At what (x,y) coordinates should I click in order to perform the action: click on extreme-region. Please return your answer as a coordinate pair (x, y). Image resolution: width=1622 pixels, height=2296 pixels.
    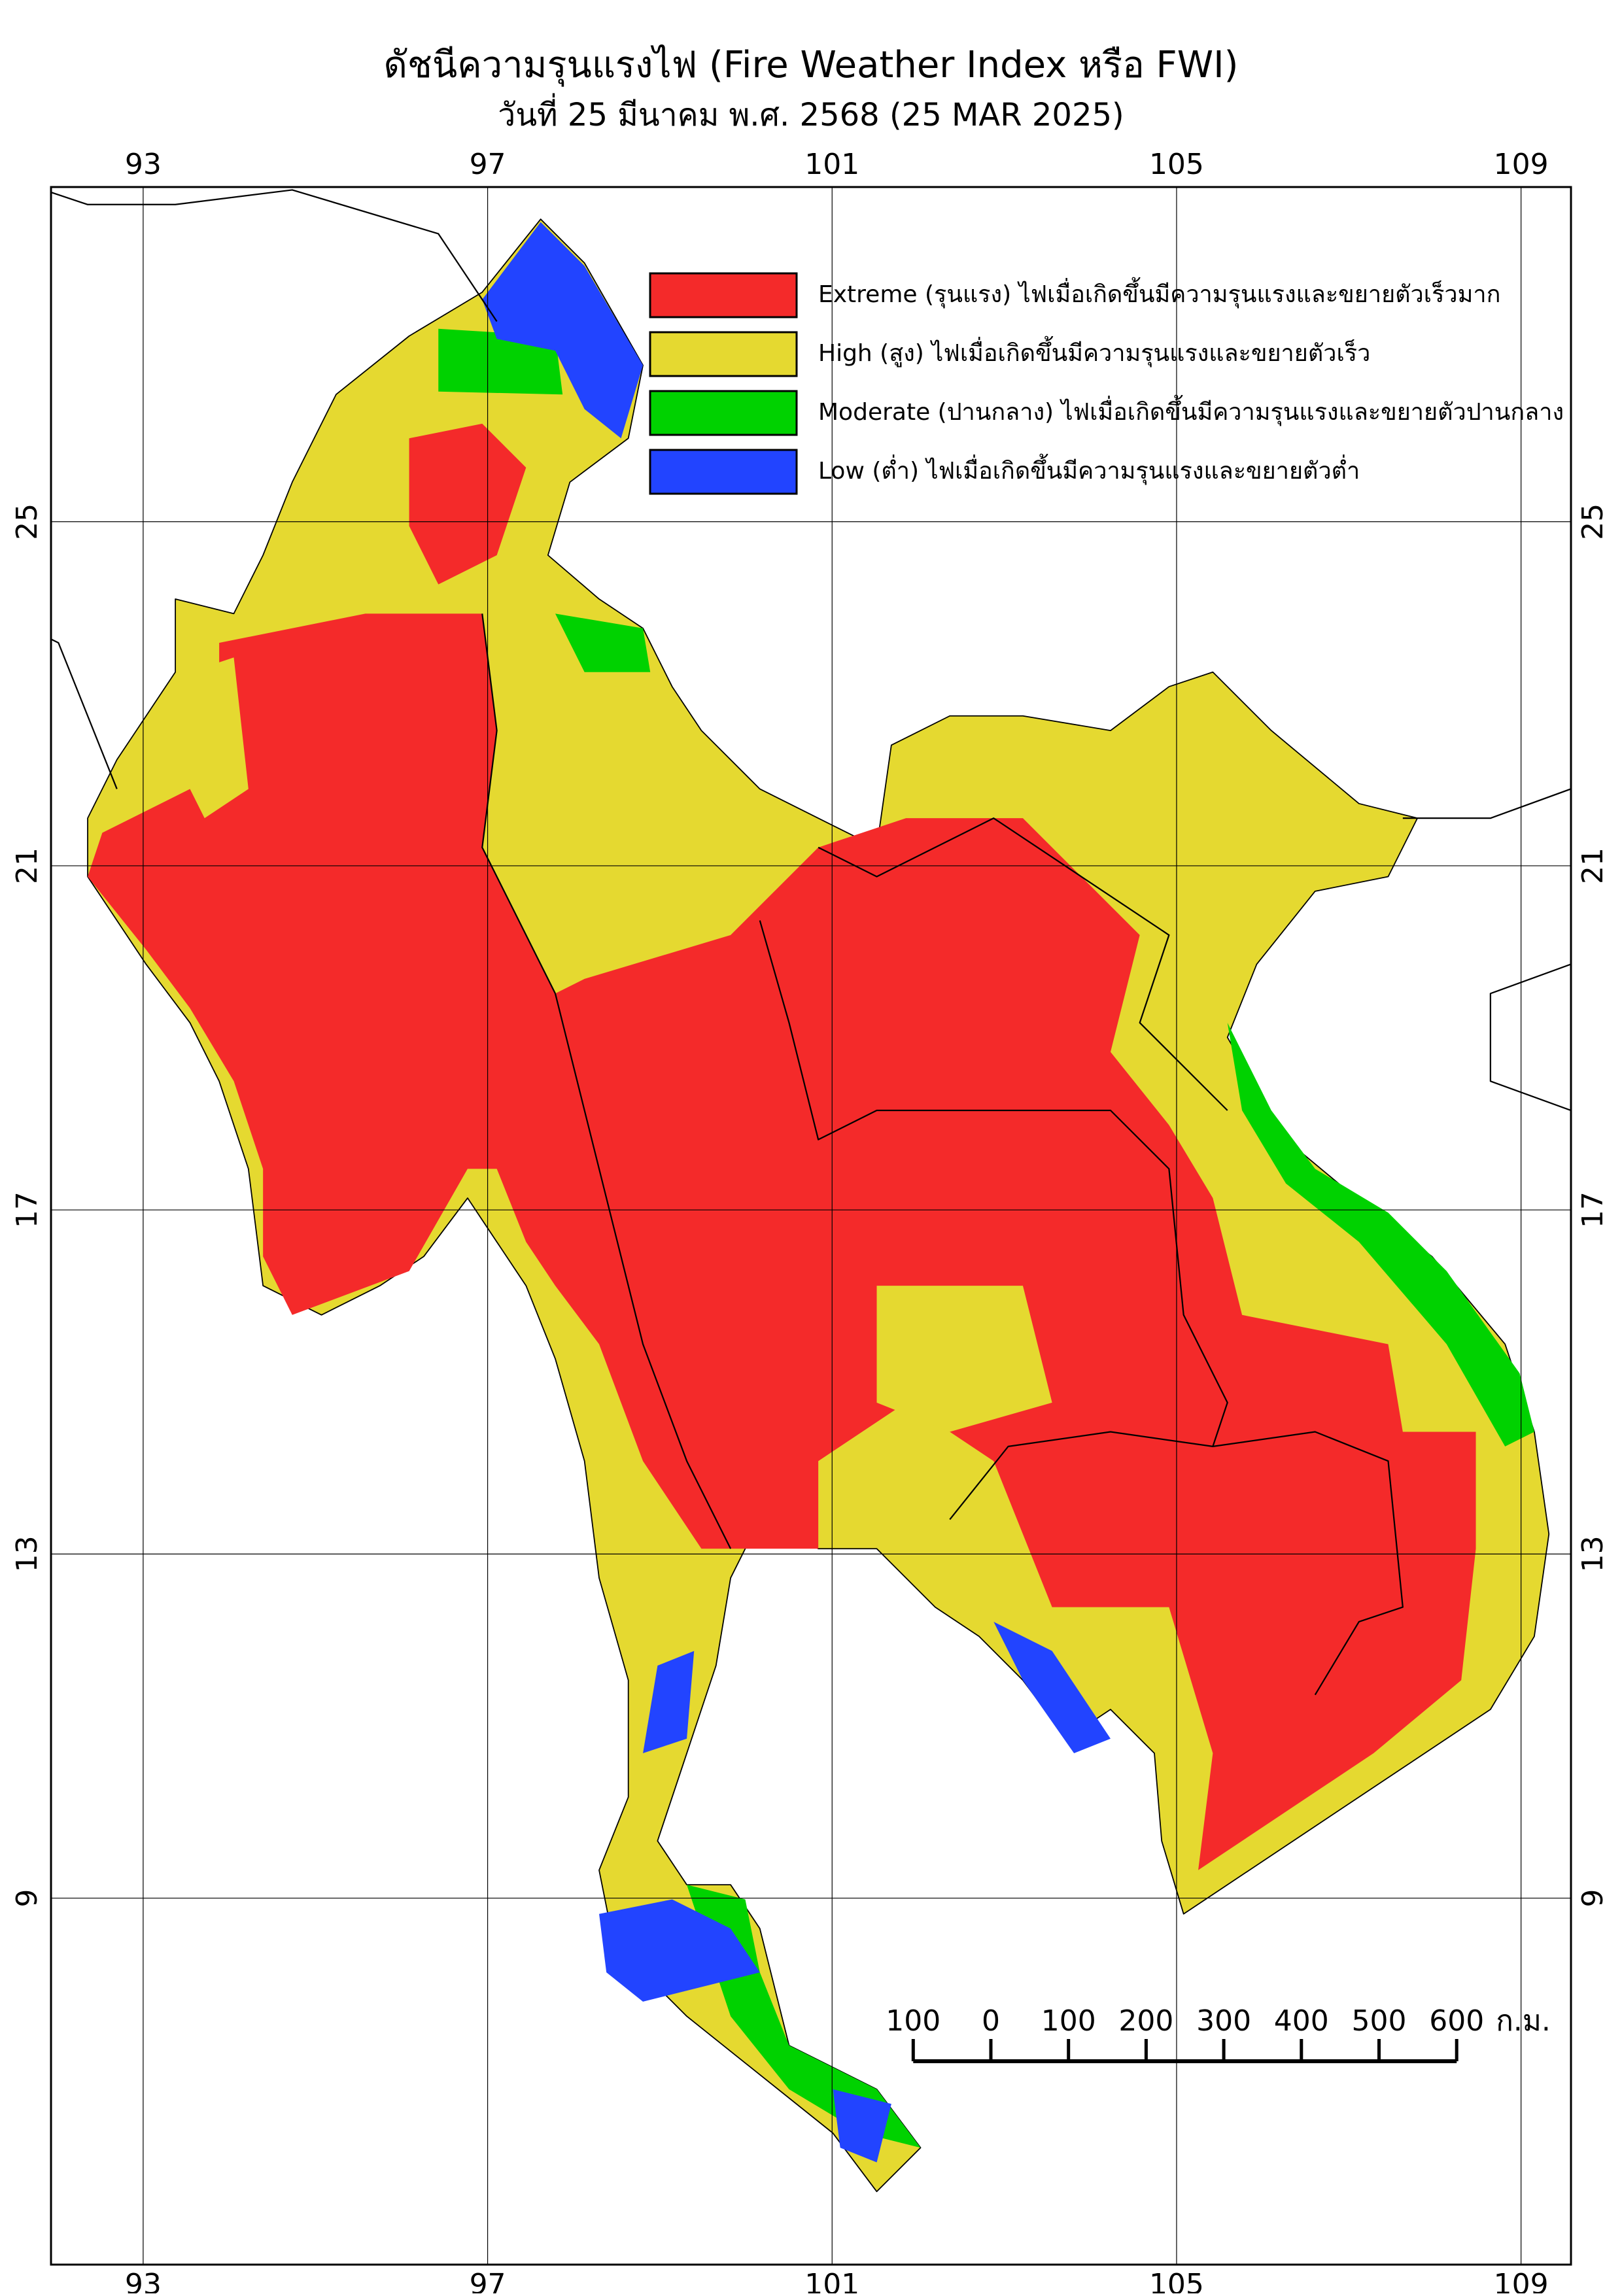
    Looking at the image, I should click on (468, 504).